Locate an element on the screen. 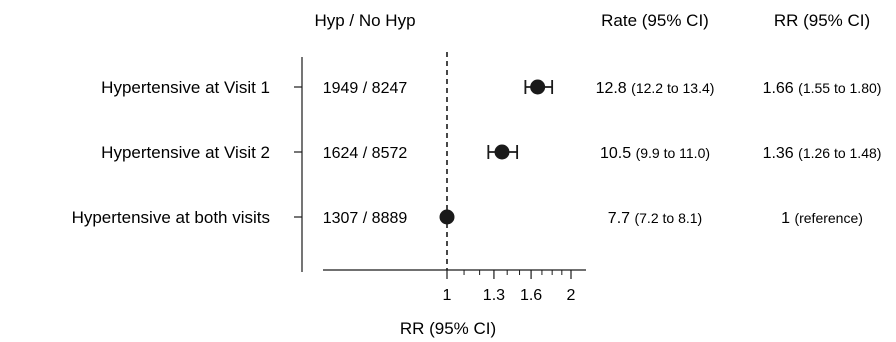 The width and height of the screenshot is (896, 342). rr-ci: (reference) is located at coordinates (828, 218).